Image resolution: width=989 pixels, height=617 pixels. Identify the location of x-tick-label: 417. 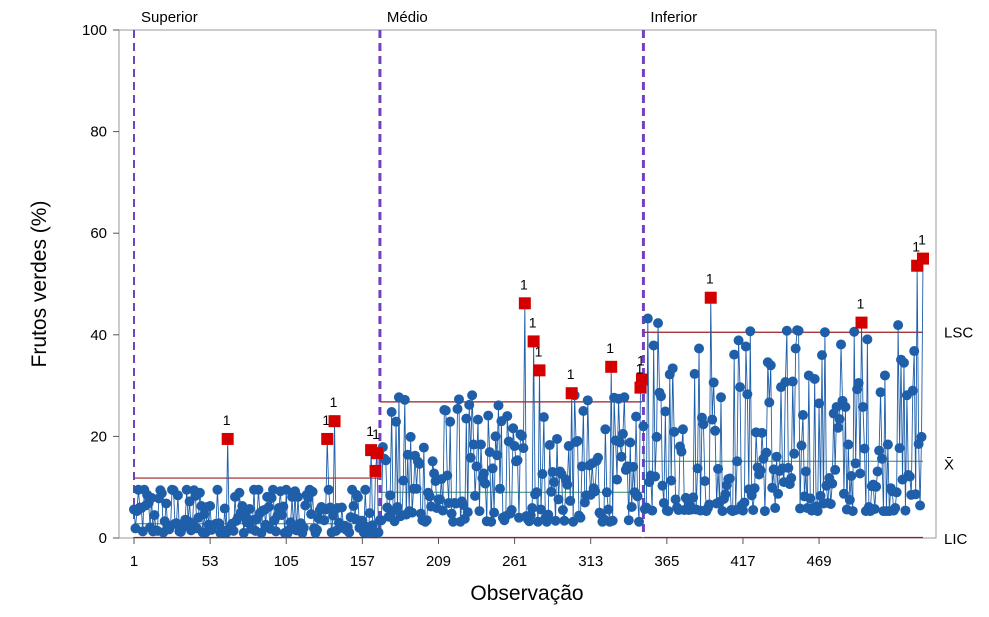
(742, 561).